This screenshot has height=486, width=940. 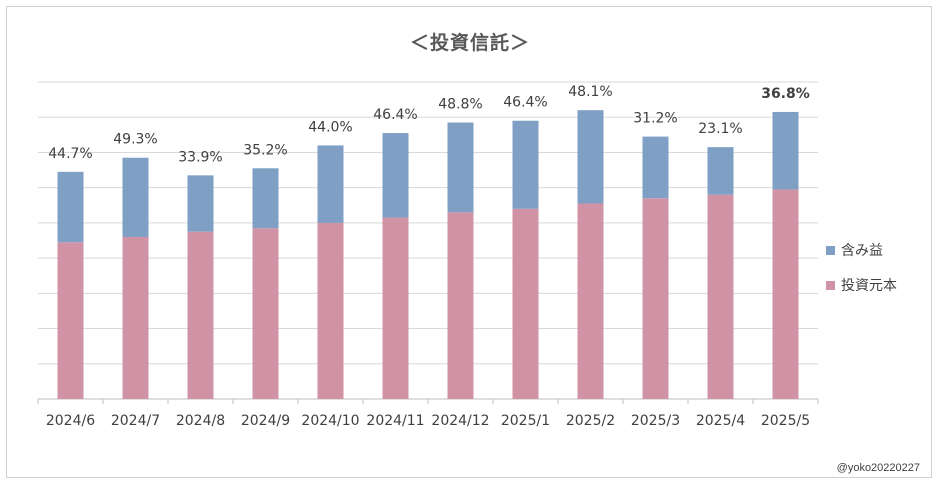 What do you see at coordinates (878, 468) in the screenshot?
I see `credit-text: @yoko20220227` at bounding box center [878, 468].